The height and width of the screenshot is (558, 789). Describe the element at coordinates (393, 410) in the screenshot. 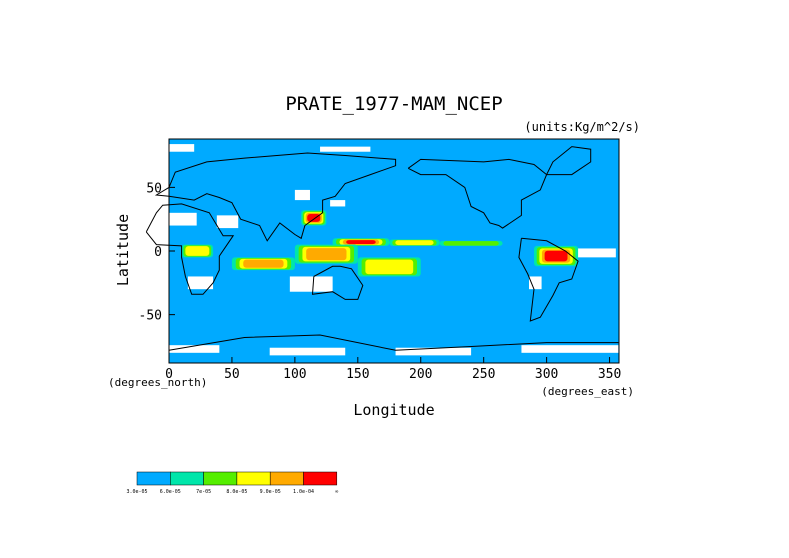

I see `x-axis-label: Longitude` at that location.